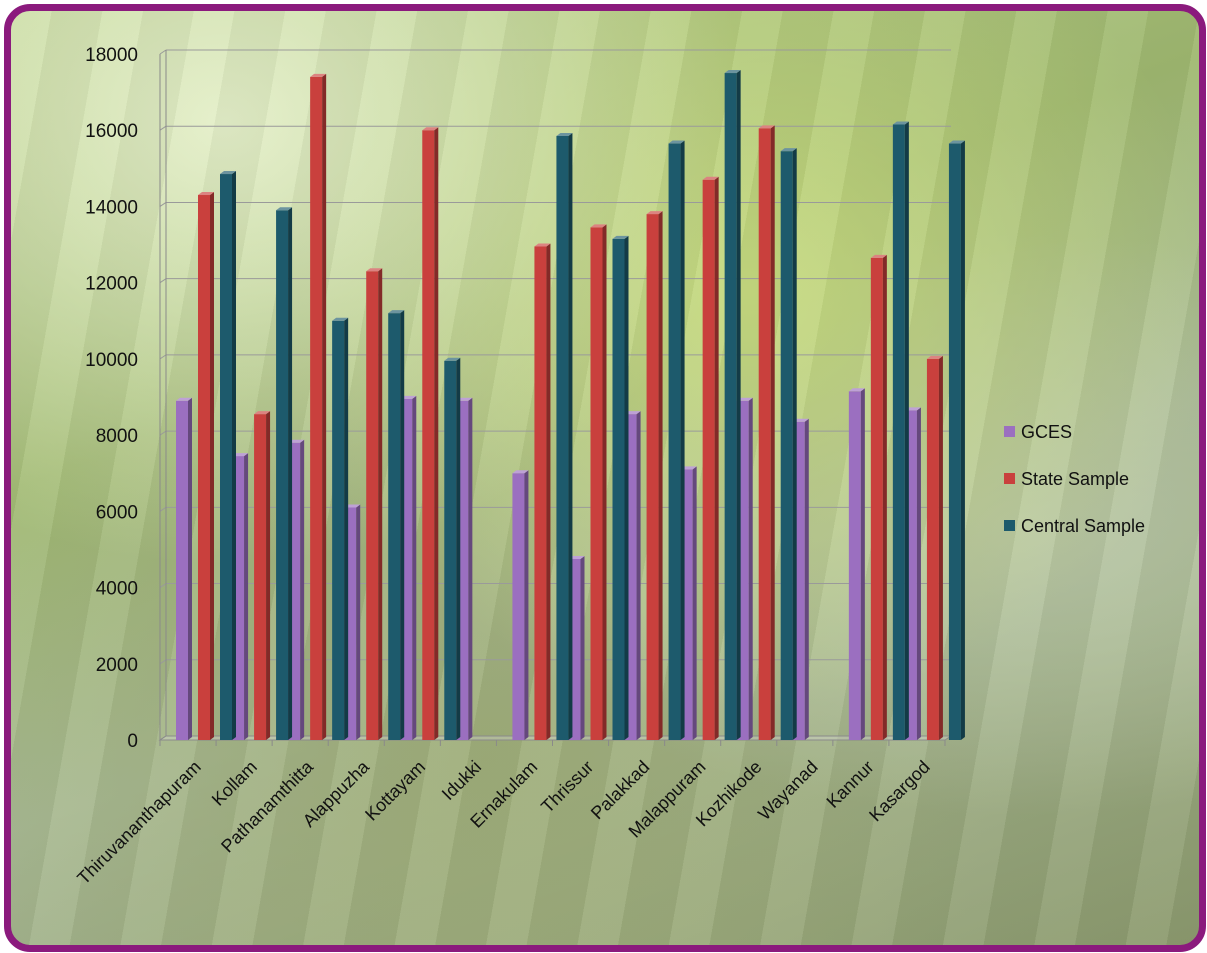  I want to click on x-tick-label: Kasargod, so click(899, 791).